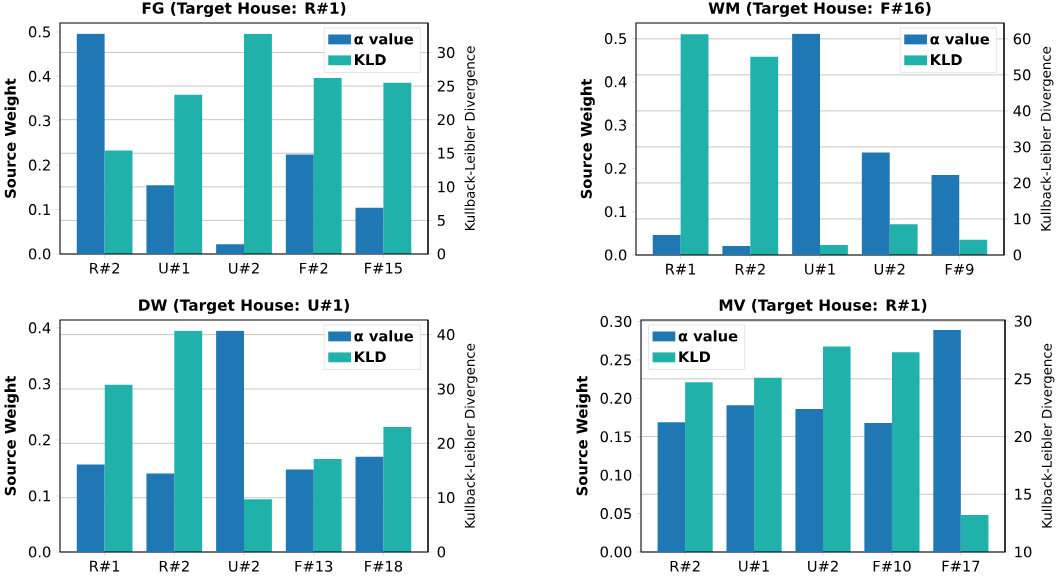  What do you see at coordinates (1022, 75) in the screenshot?
I see `y2-tick-label: 50` at bounding box center [1022, 75].